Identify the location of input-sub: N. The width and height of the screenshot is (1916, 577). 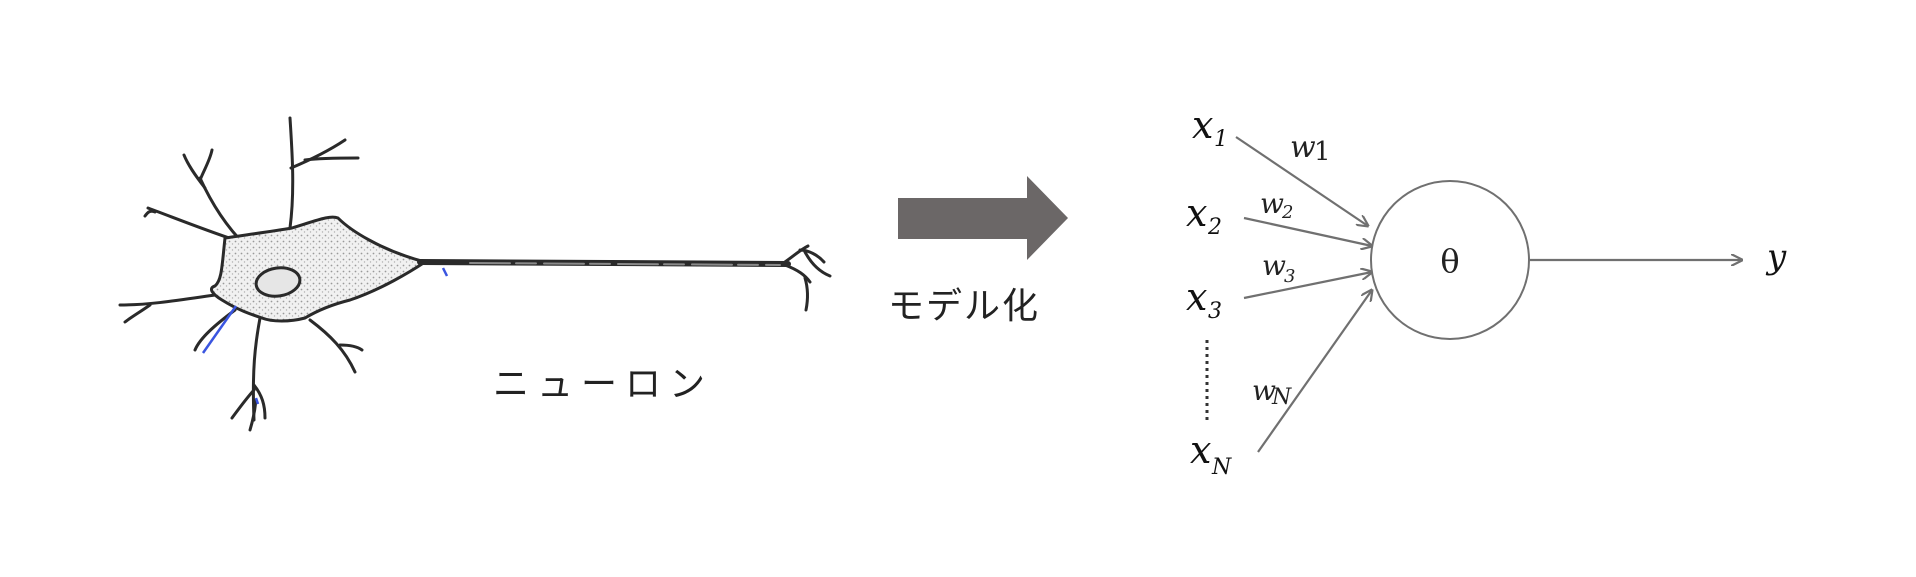
(1221, 467).